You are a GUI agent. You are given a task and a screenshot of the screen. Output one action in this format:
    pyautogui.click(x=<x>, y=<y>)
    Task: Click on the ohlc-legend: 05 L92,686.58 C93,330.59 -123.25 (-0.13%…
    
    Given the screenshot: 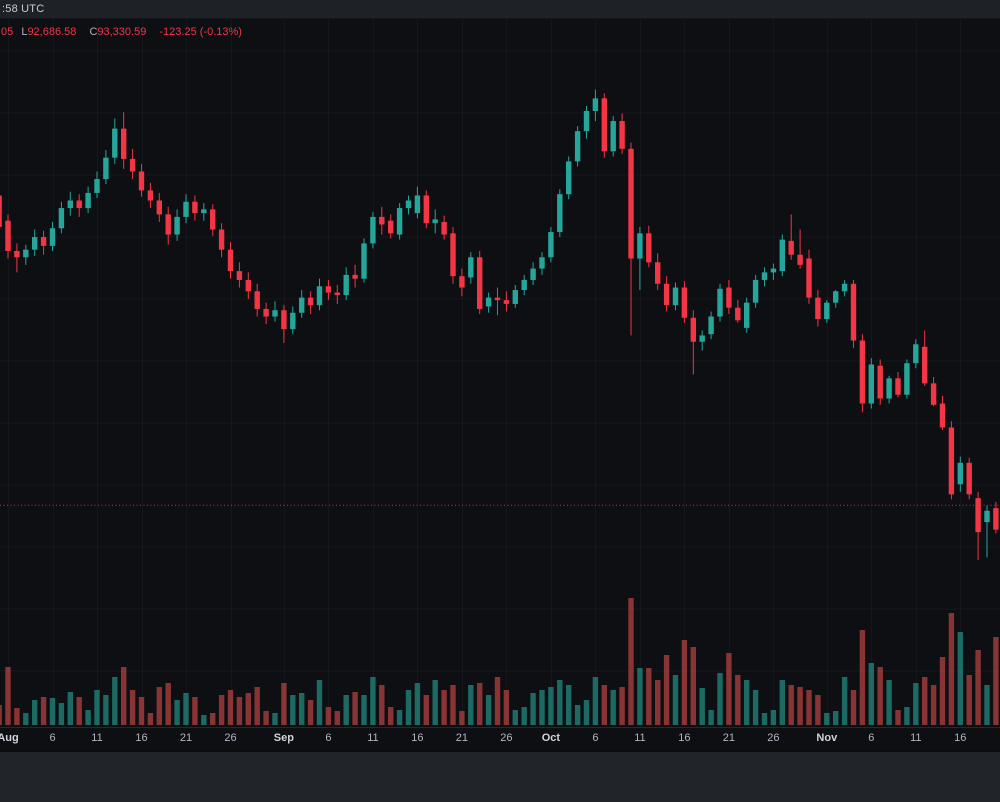 What is the action you would take?
    pyautogui.click(x=124, y=32)
    